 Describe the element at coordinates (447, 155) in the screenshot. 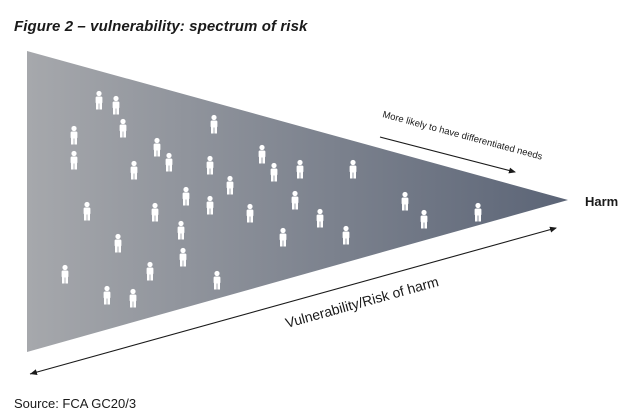

I see `differentiated-needs-arrow` at that location.